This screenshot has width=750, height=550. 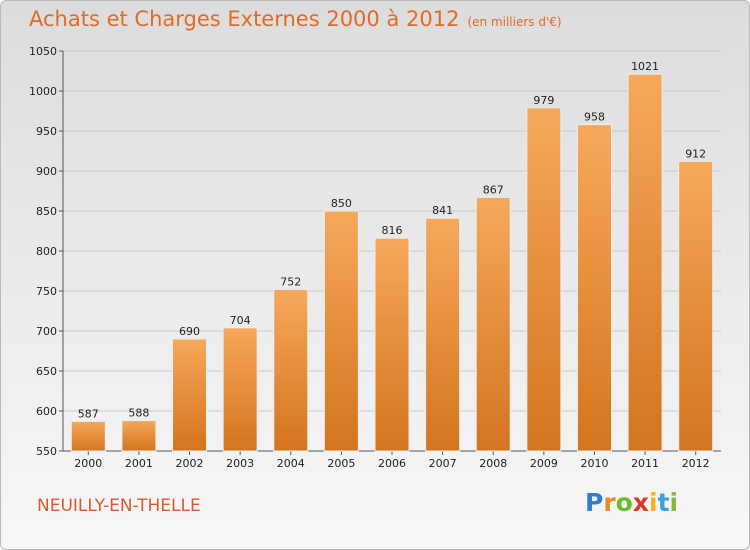 I want to click on value-label: 979, so click(x=543, y=100).